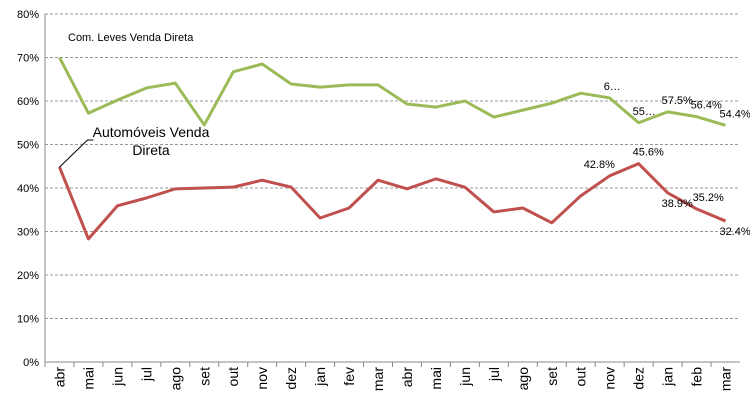 The height and width of the screenshot is (412, 750). What do you see at coordinates (28, 320) in the screenshot?
I see `y-tick-label: 10%` at bounding box center [28, 320].